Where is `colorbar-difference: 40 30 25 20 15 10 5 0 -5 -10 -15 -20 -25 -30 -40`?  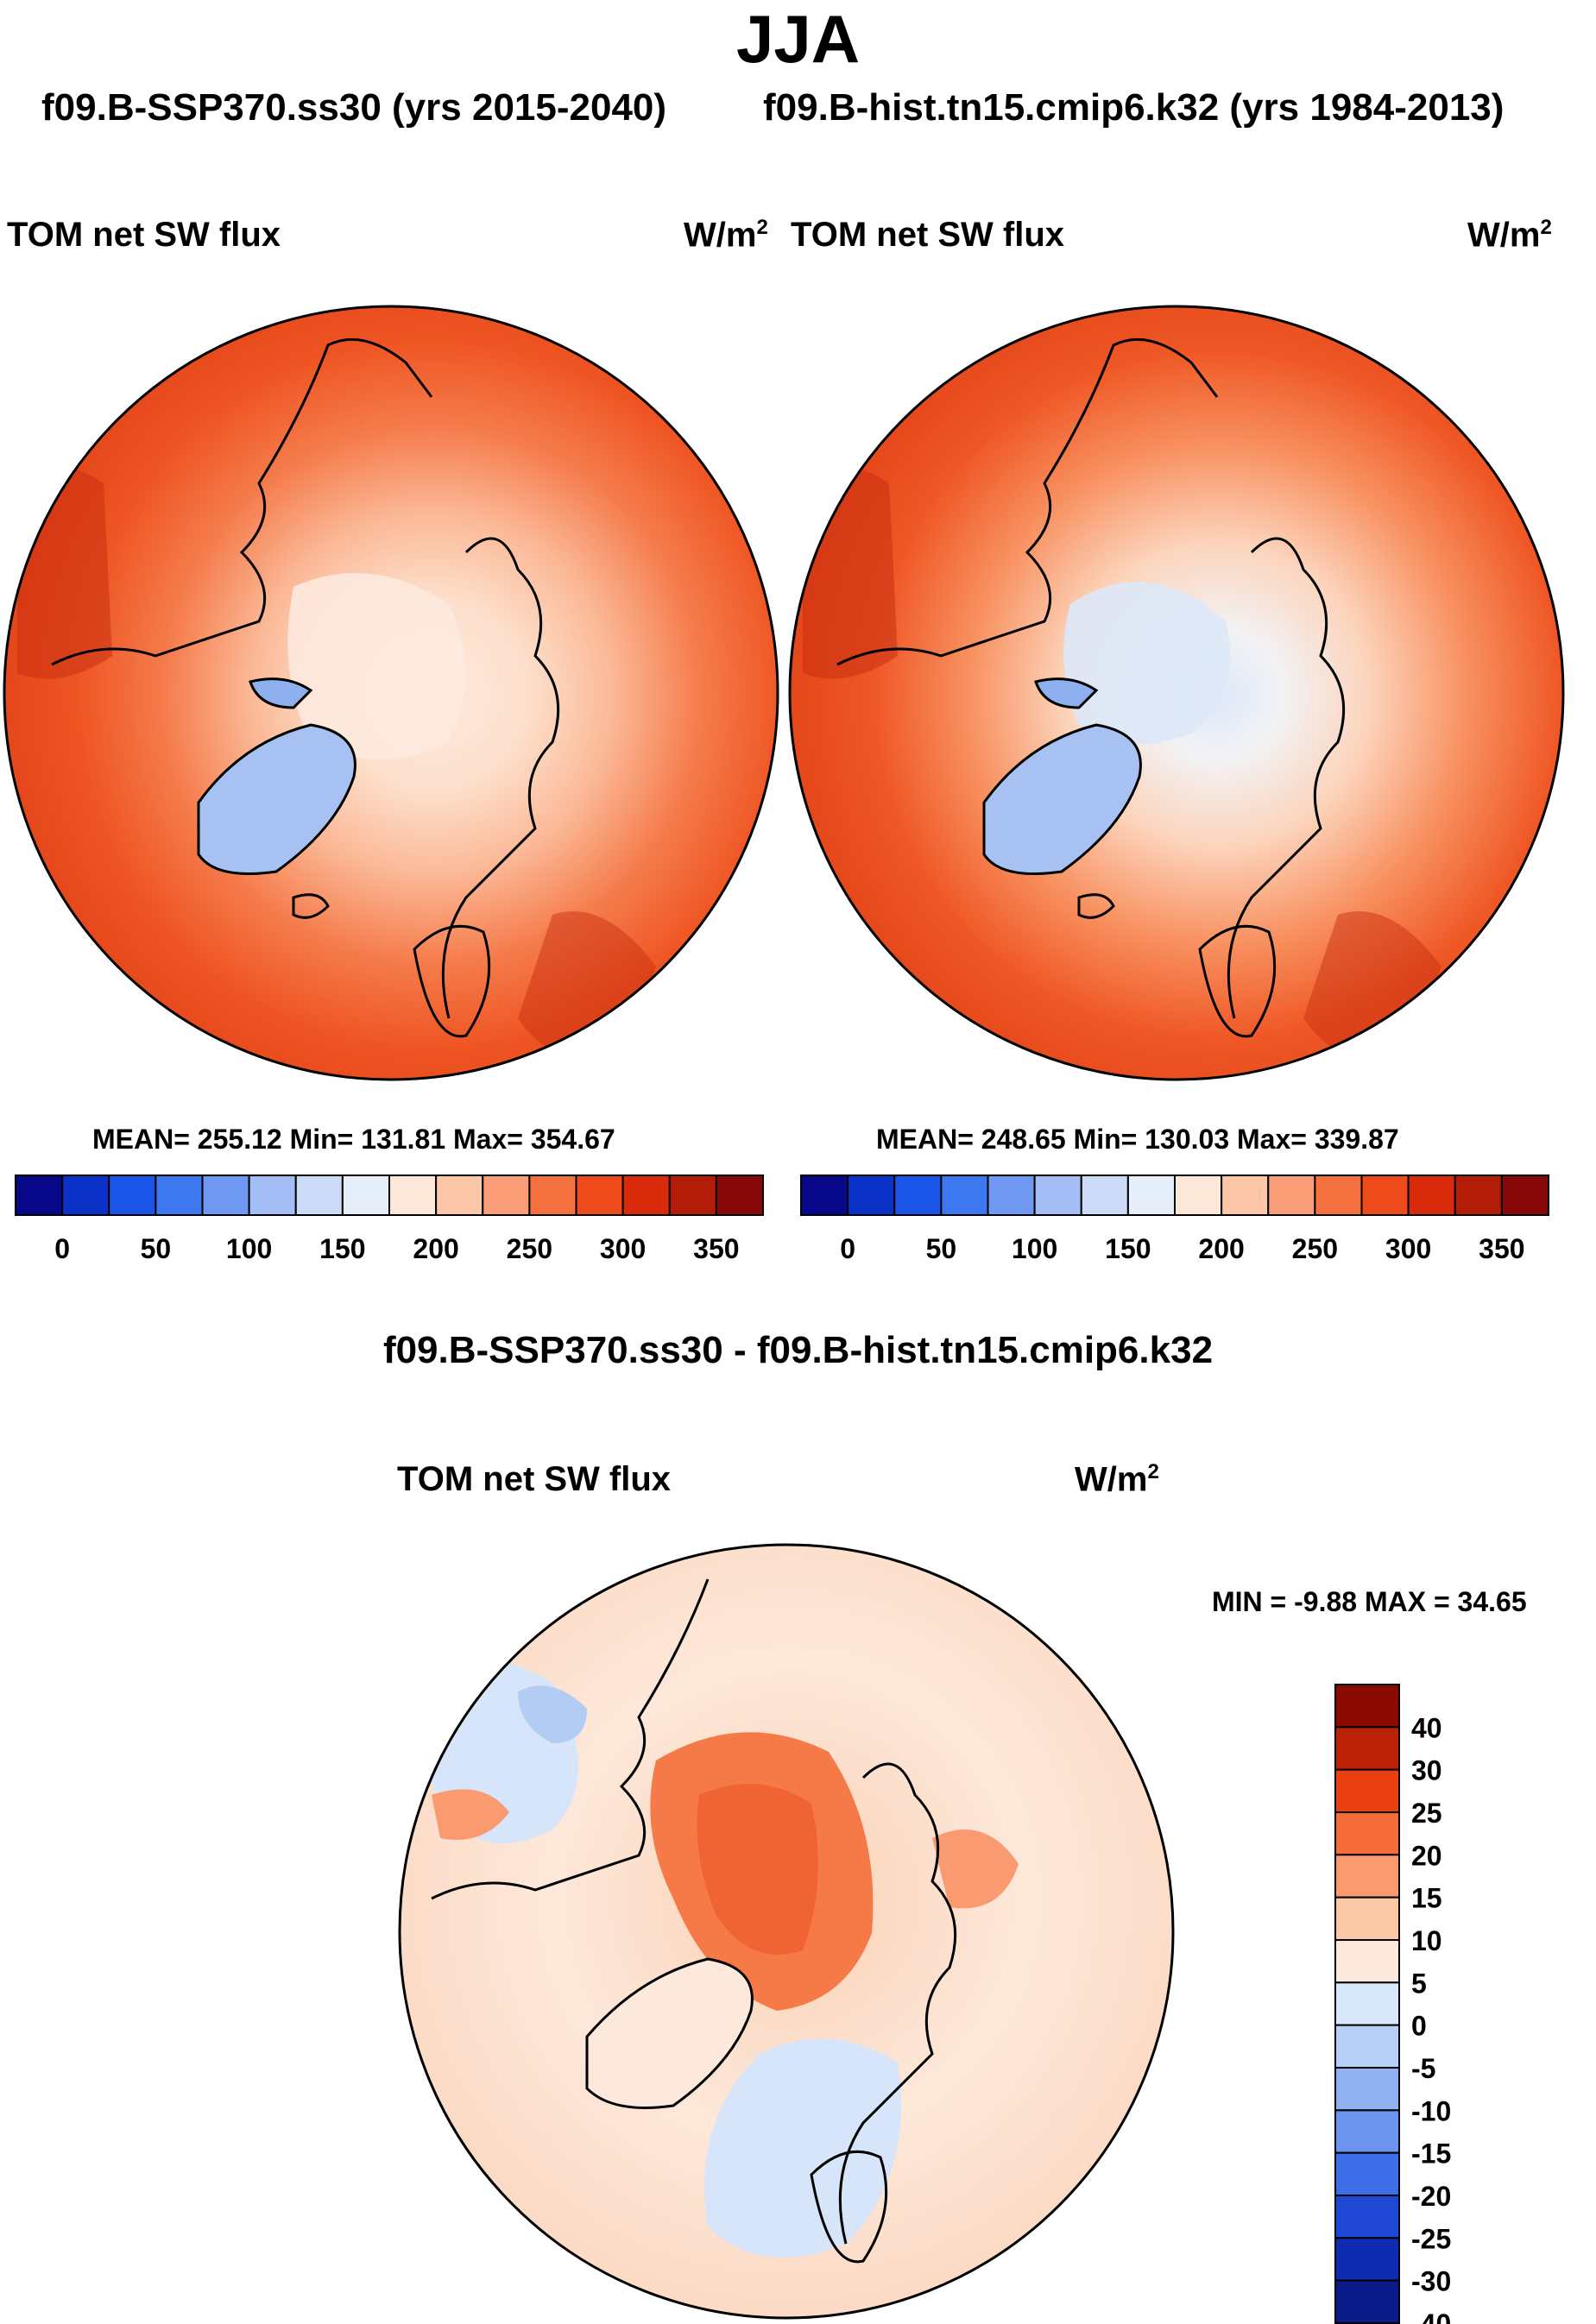
colorbar-difference: 40 30 25 20 15 10 5 0 -5 -10 -15 -20 -25 -30 -40 is located at coordinates (1392, 2004).